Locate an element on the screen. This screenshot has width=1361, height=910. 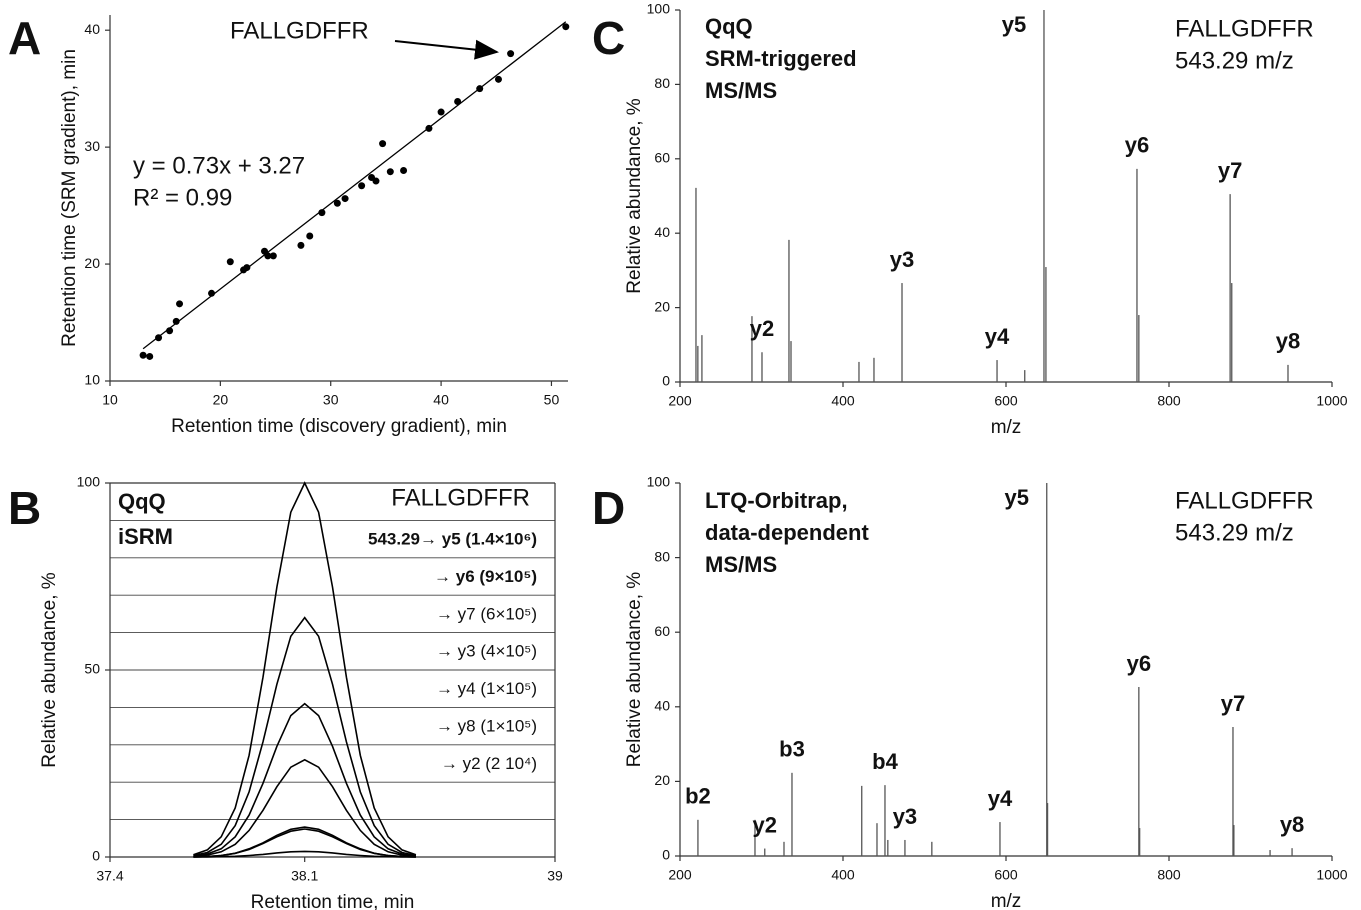
peak-label: b4 is located at coordinates (885, 761).